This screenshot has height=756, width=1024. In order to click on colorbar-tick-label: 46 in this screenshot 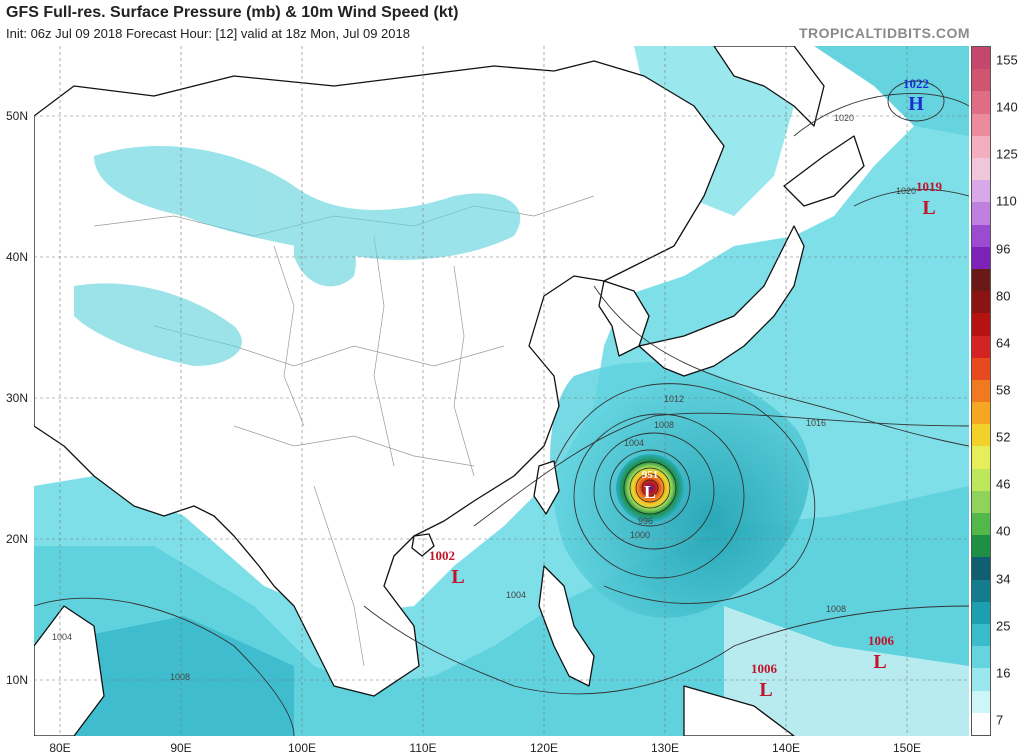, I will do `click(1003, 484)`.